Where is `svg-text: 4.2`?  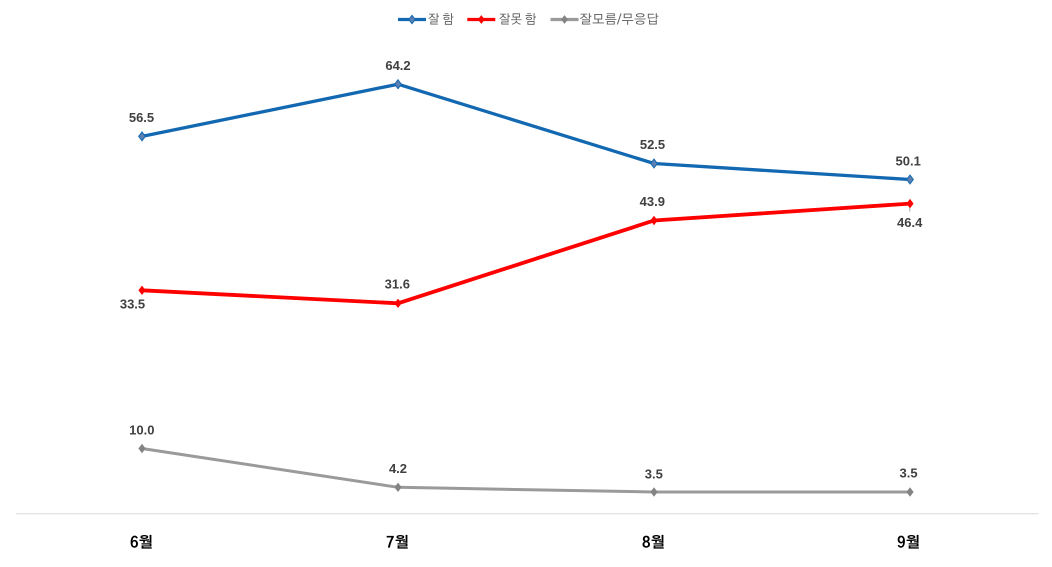
svg-text: 4.2 is located at coordinates (398, 468).